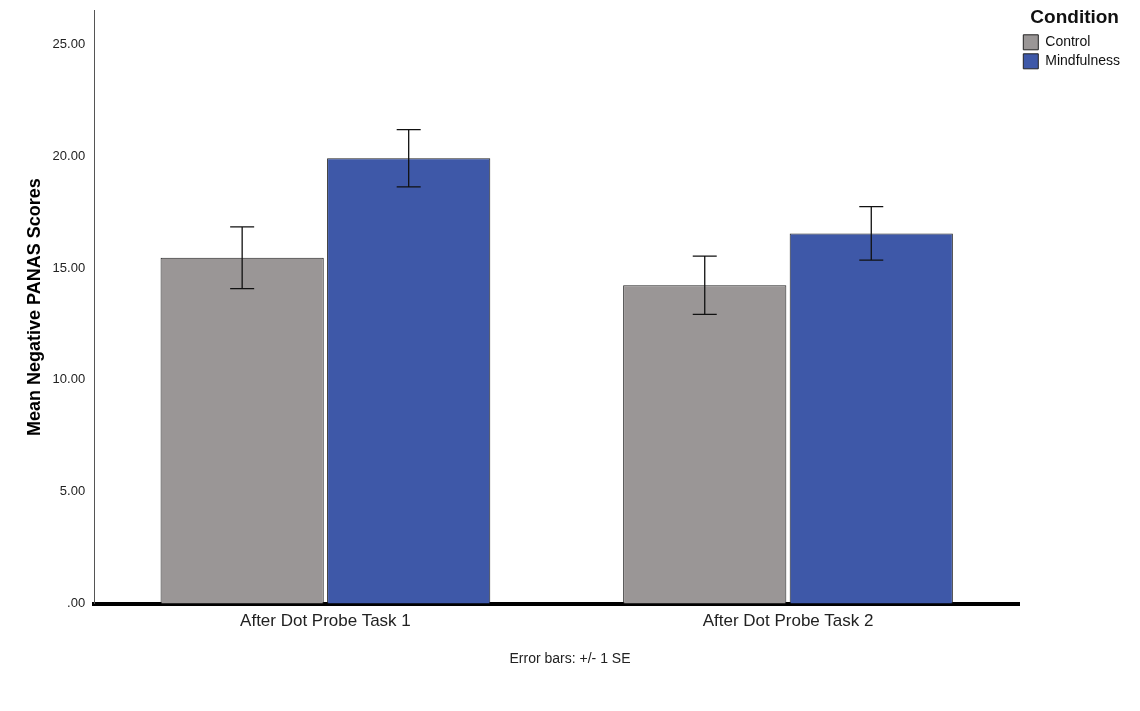 Image resolution: width=1140 pixels, height=711 pixels. Describe the element at coordinates (788, 621) in the screenshot. I see `x-tick-label: After Dot Probe Task 2` at that location.